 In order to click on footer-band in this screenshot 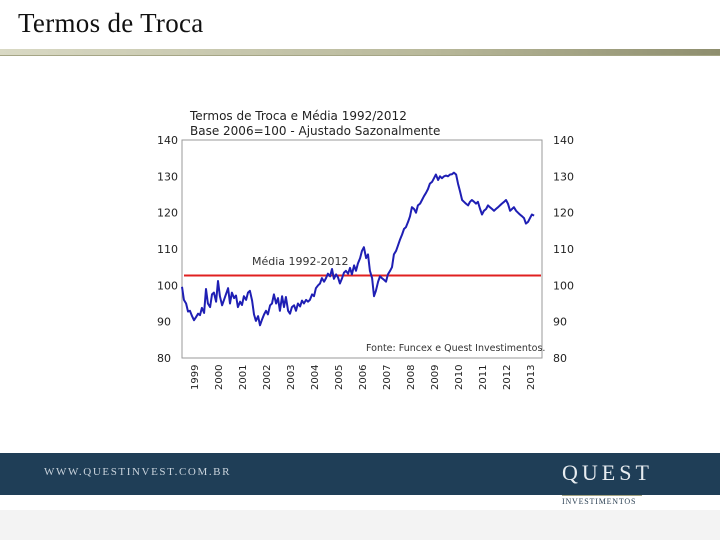, I will do `click(360, 474)`.